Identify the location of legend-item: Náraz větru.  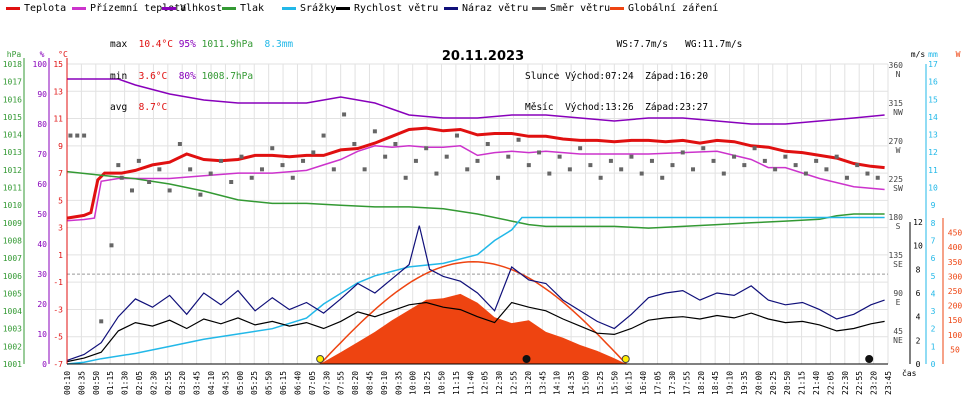
(486, 8).